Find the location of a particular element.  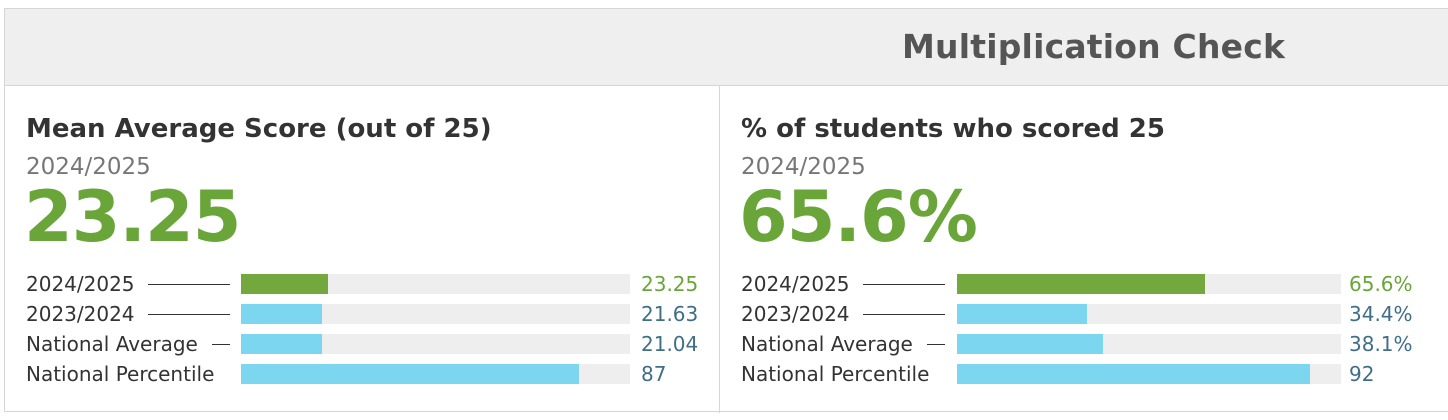

row-value: 34.4% is located at coordinates (1381, 314).